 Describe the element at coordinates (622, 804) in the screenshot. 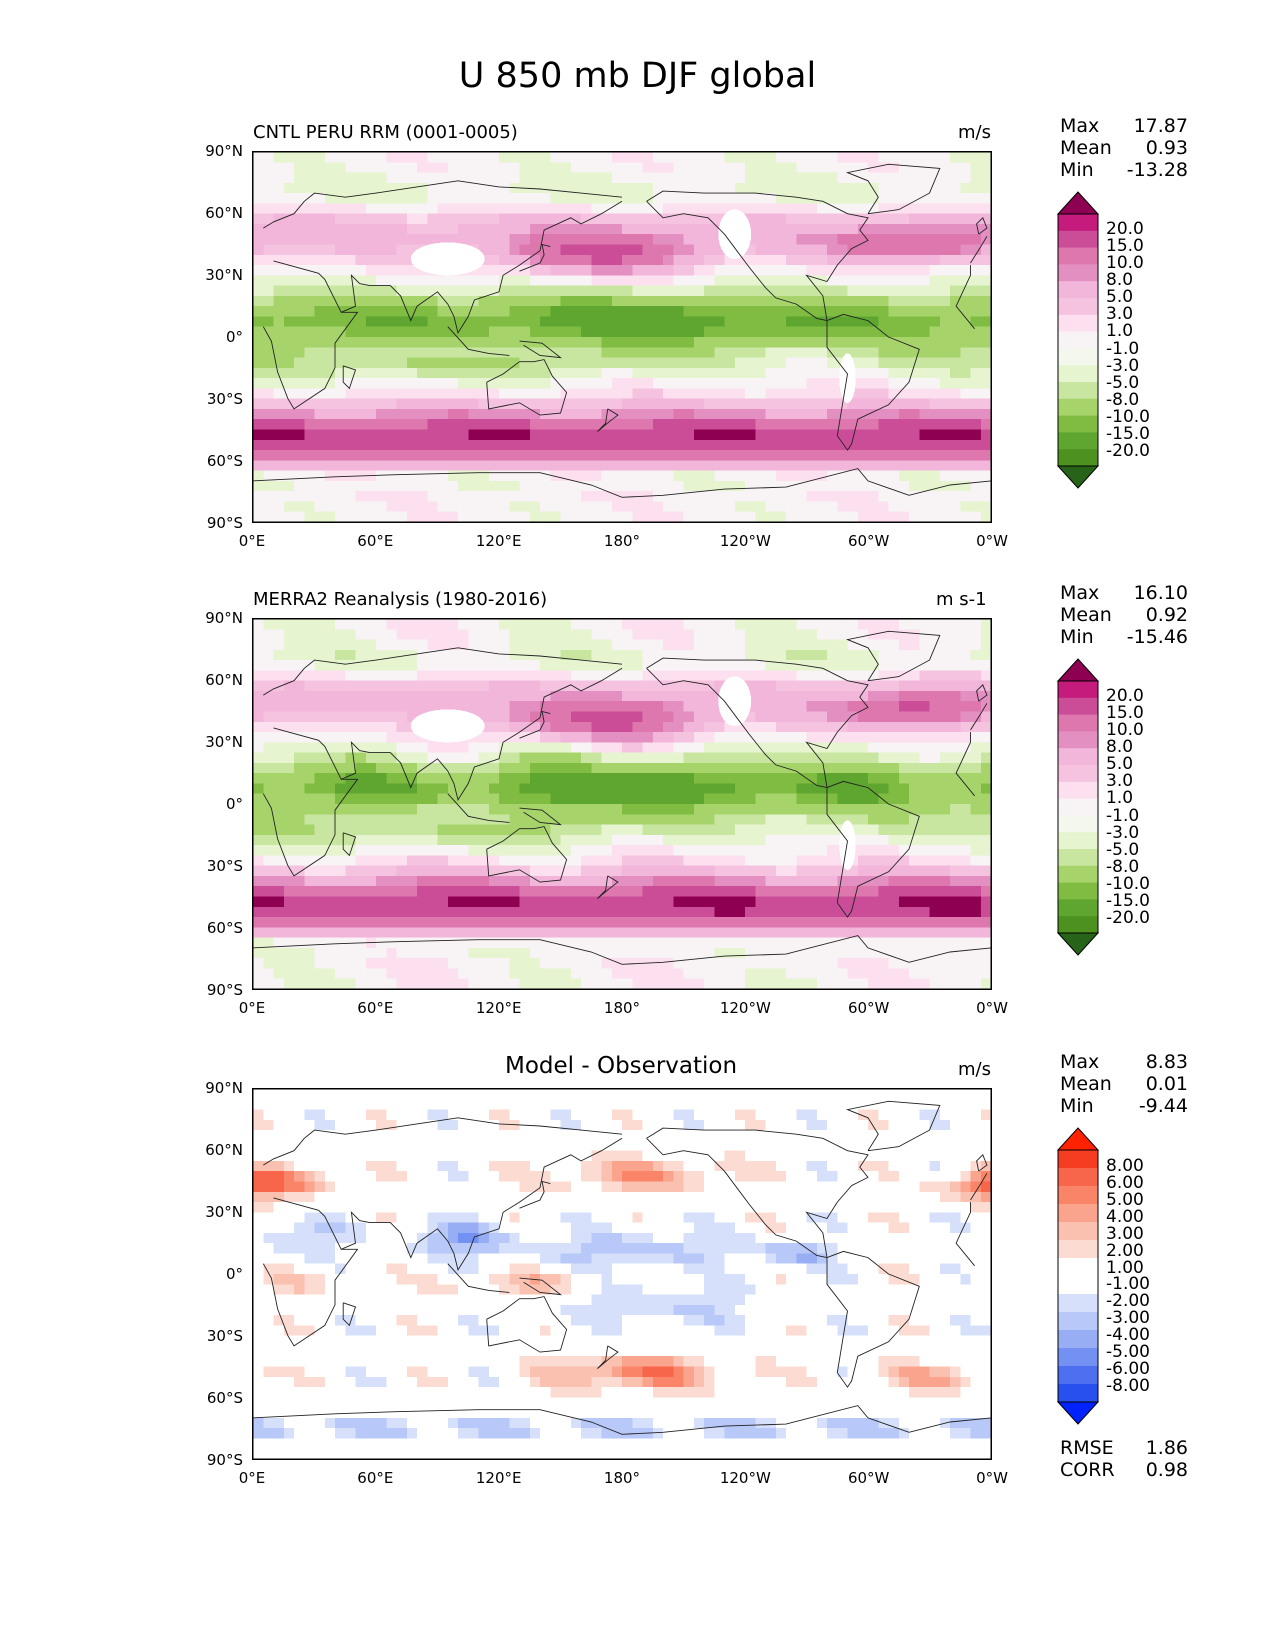

I see `field-cells` at that location.